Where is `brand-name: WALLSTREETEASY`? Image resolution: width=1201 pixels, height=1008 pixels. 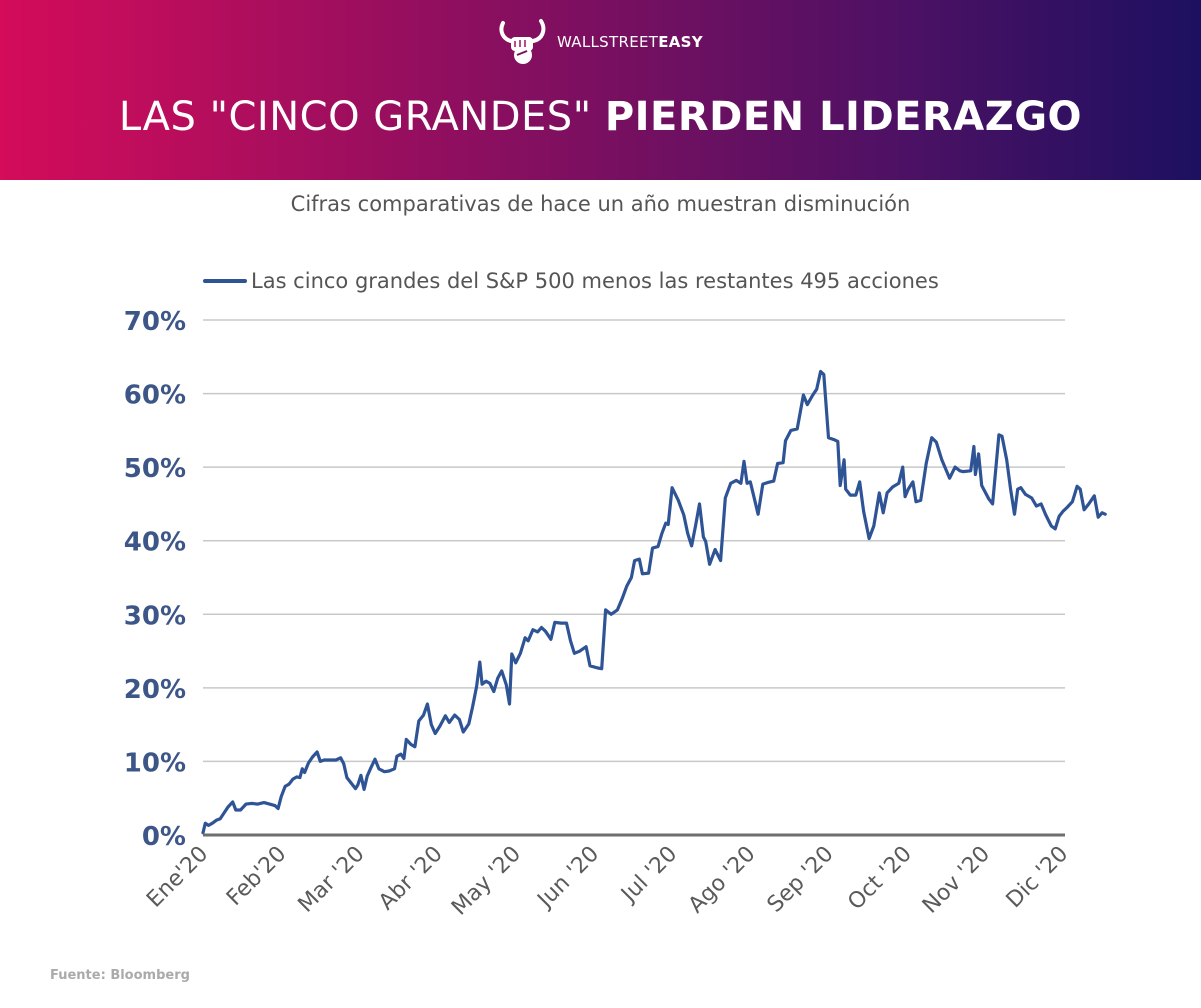 brand-name: WALLSTREETEASY is located at coordinates (630, 42).